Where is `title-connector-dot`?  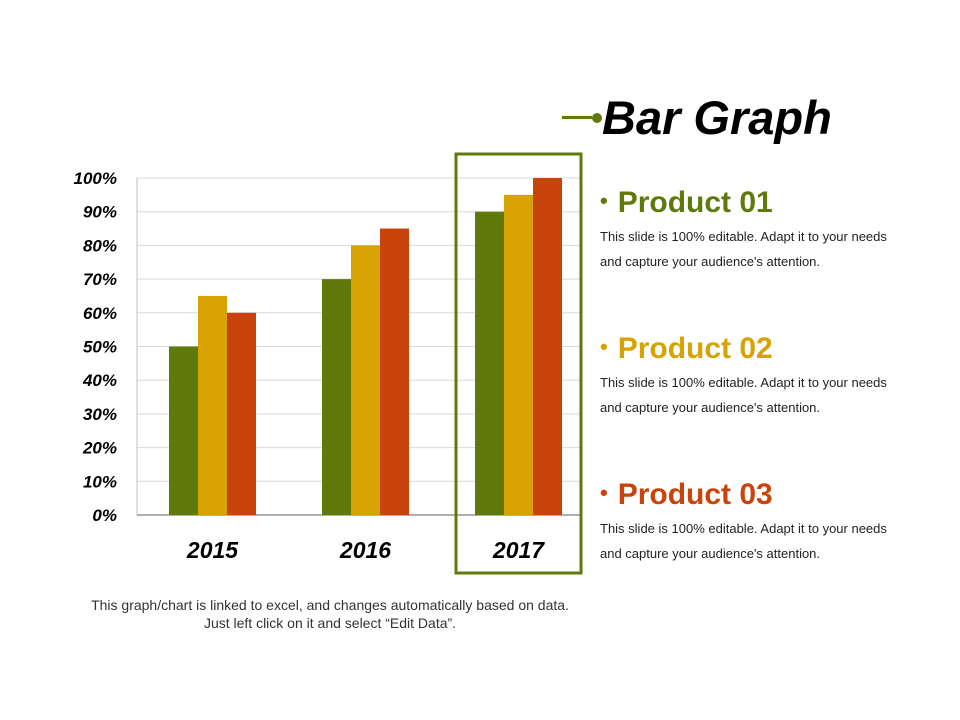 title-connector-dot is located at coordinates (597, 117).